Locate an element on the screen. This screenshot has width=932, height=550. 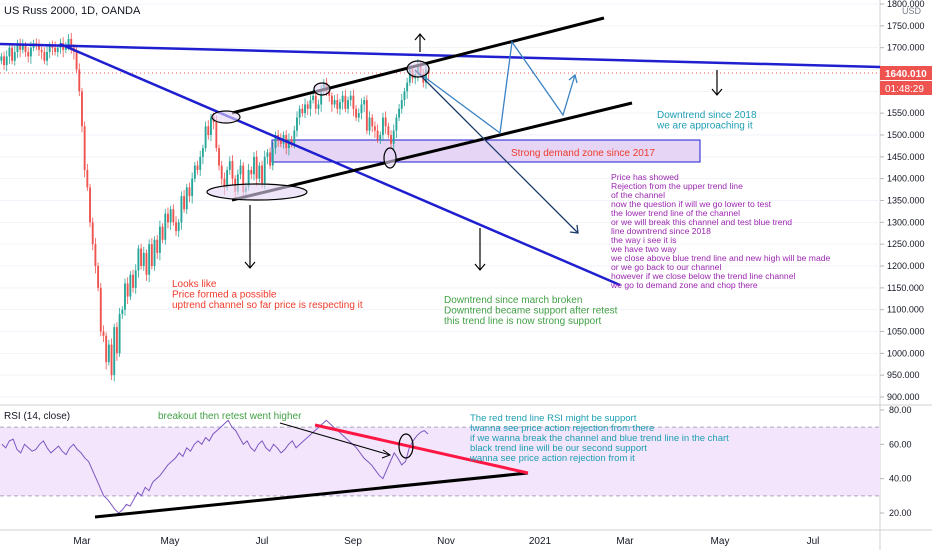
countdown-badge-bg is located at coordinates (906, 88).